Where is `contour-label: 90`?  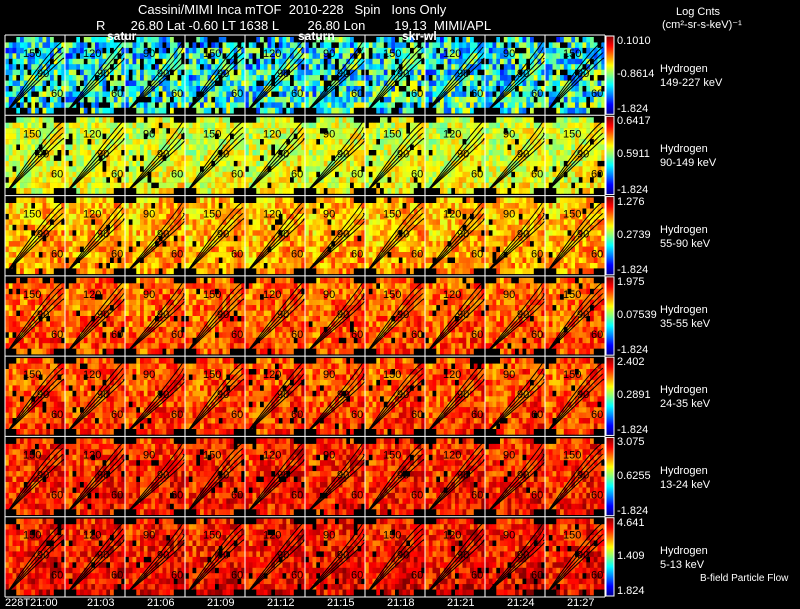
contour-label: 90 is located at coordinates (43, 154).